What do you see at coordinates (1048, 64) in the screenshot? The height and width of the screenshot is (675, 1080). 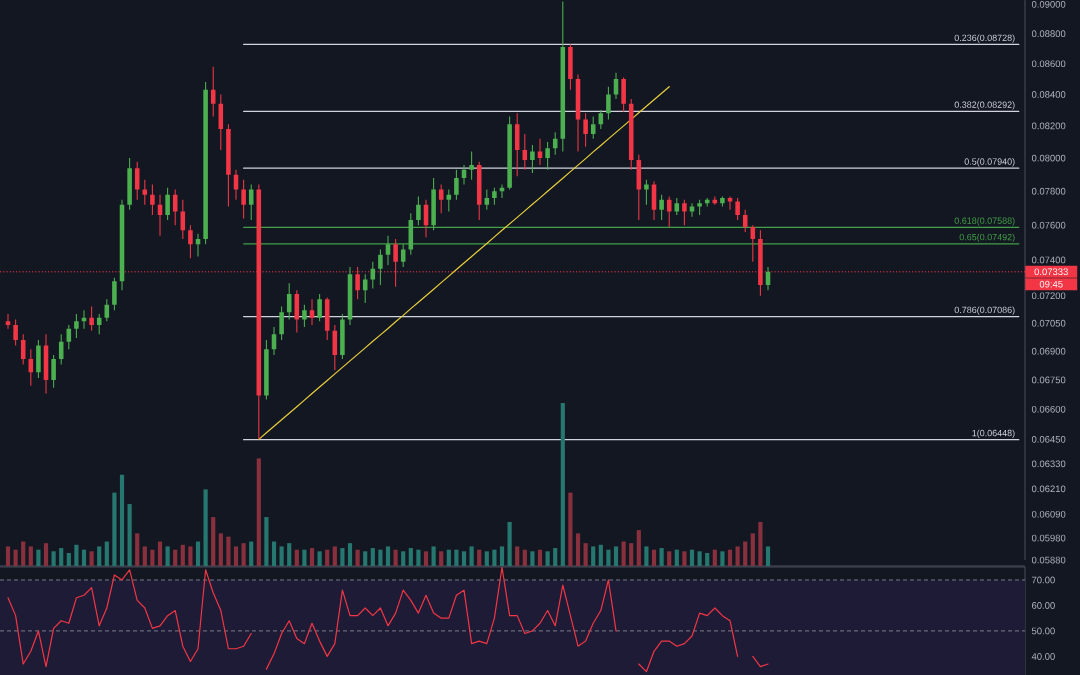 I see `y-tick-label: 0.08600` at bounding box center [1048, 64].